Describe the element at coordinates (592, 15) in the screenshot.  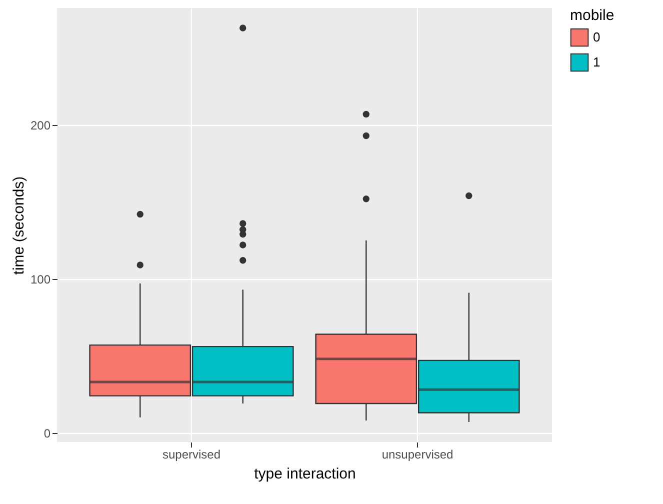
I see `legend-title: mobile` at that location.